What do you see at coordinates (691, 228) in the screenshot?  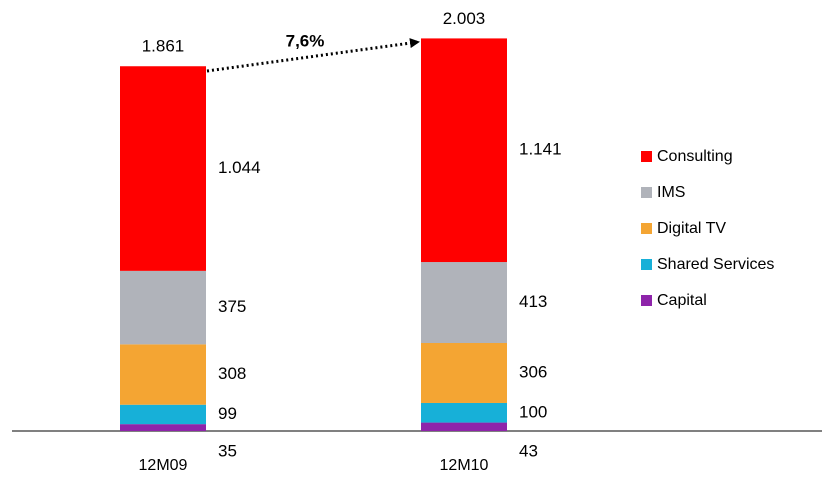 I see `legend-label: Digital TV` at bounding box center [691, 228].